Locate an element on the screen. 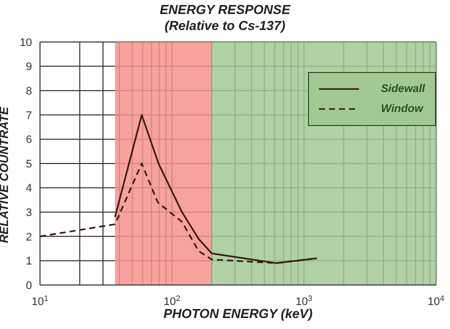 The width and height of the screenshot is (450, 329). x-tick-label: 10$^{1}$ is located at coordinates (40, 301).